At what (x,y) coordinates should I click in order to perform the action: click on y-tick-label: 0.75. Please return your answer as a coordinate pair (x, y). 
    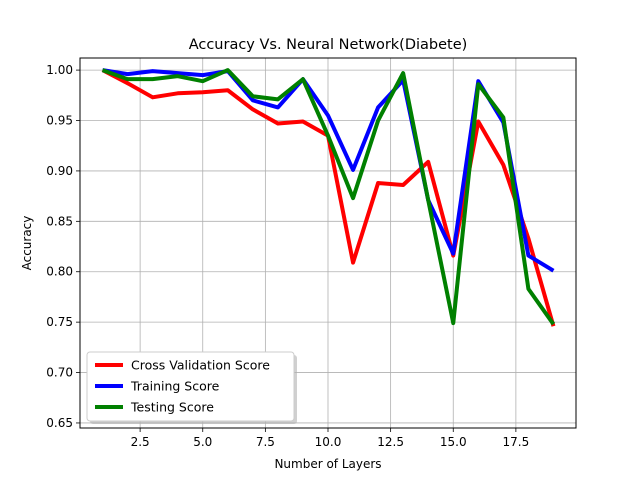
    Looking at the image, I should click on (59, 322).